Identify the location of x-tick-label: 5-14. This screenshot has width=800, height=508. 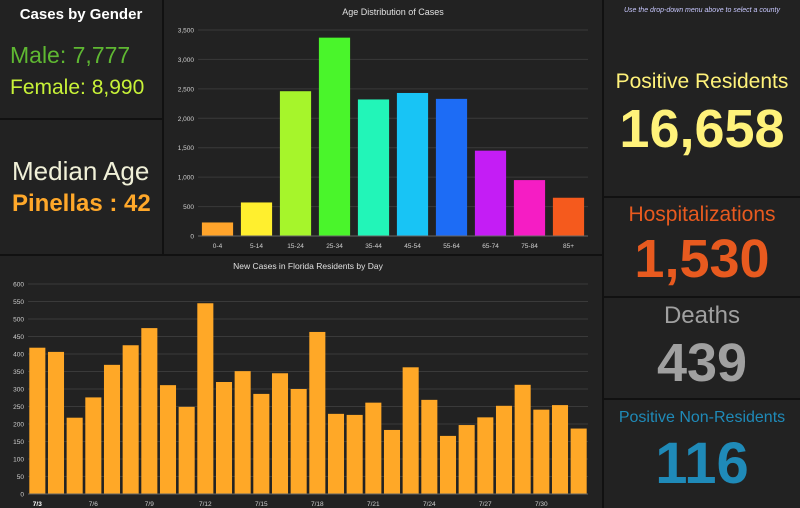
(256, 246).